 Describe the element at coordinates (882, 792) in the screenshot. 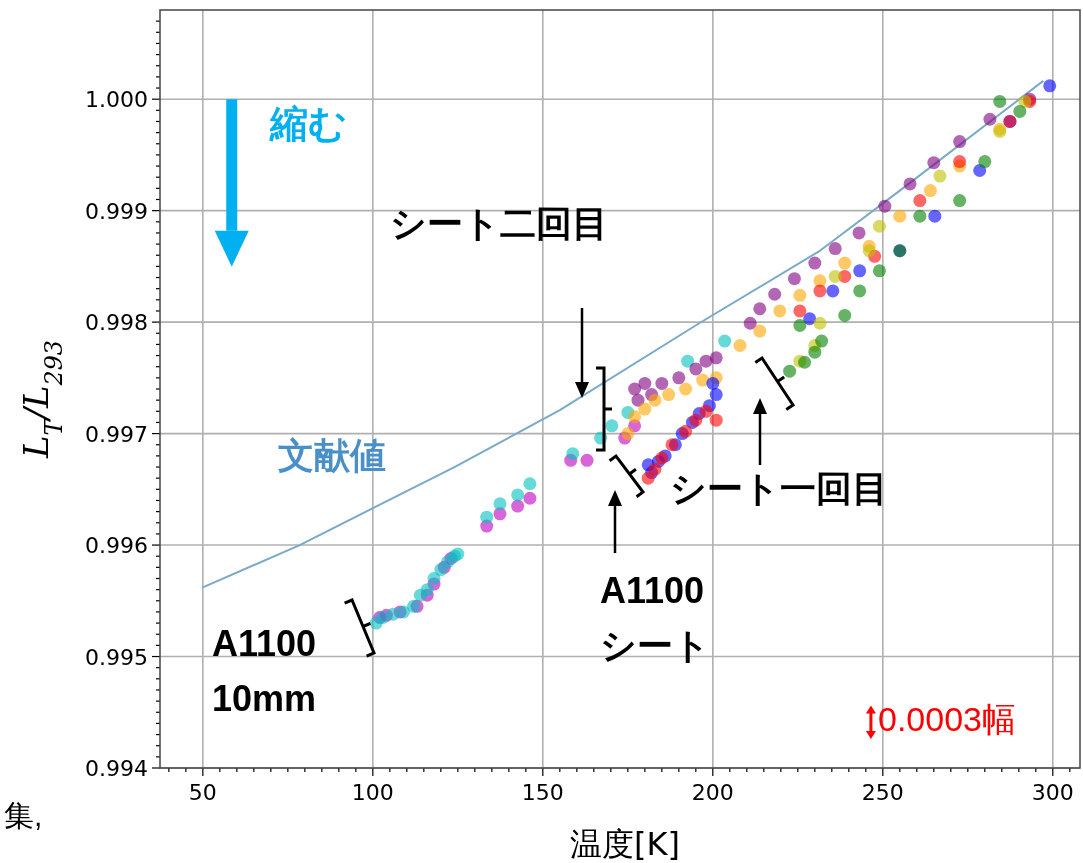

I see `x-tick-label: 250` at that location.